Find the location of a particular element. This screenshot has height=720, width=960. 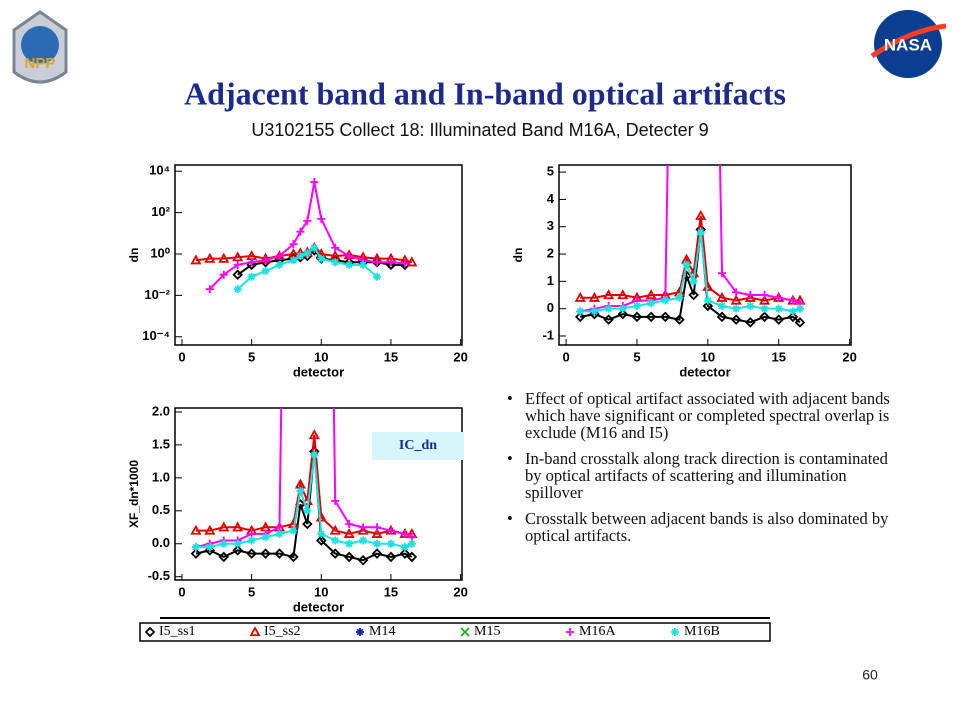

legend-frame is located at coordinates (455, 632).